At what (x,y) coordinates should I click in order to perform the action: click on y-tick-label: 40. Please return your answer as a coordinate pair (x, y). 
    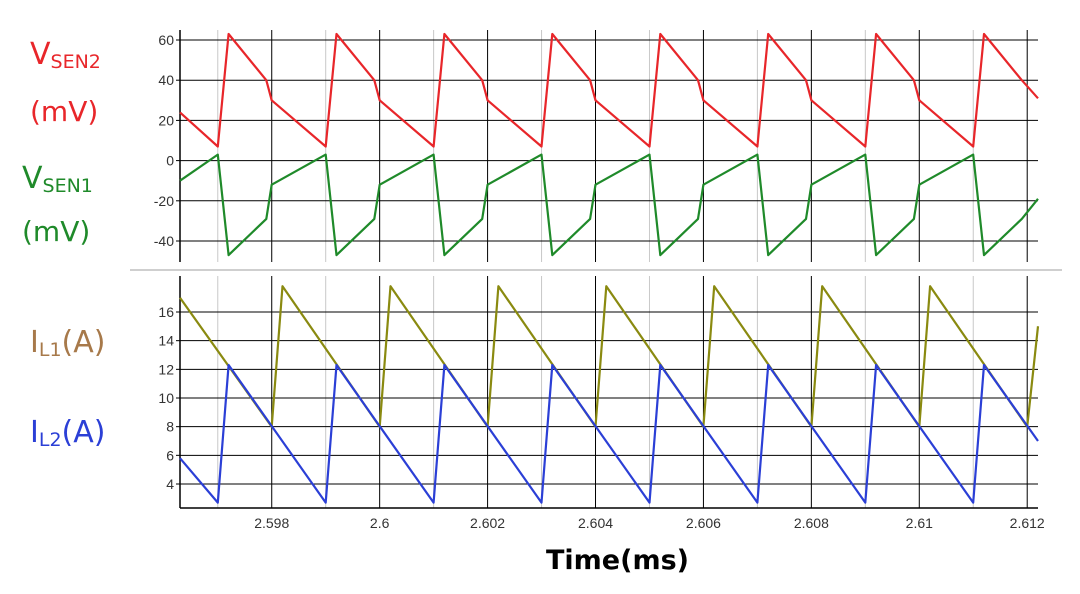
    Looking at the image, I should click on (166, 80).